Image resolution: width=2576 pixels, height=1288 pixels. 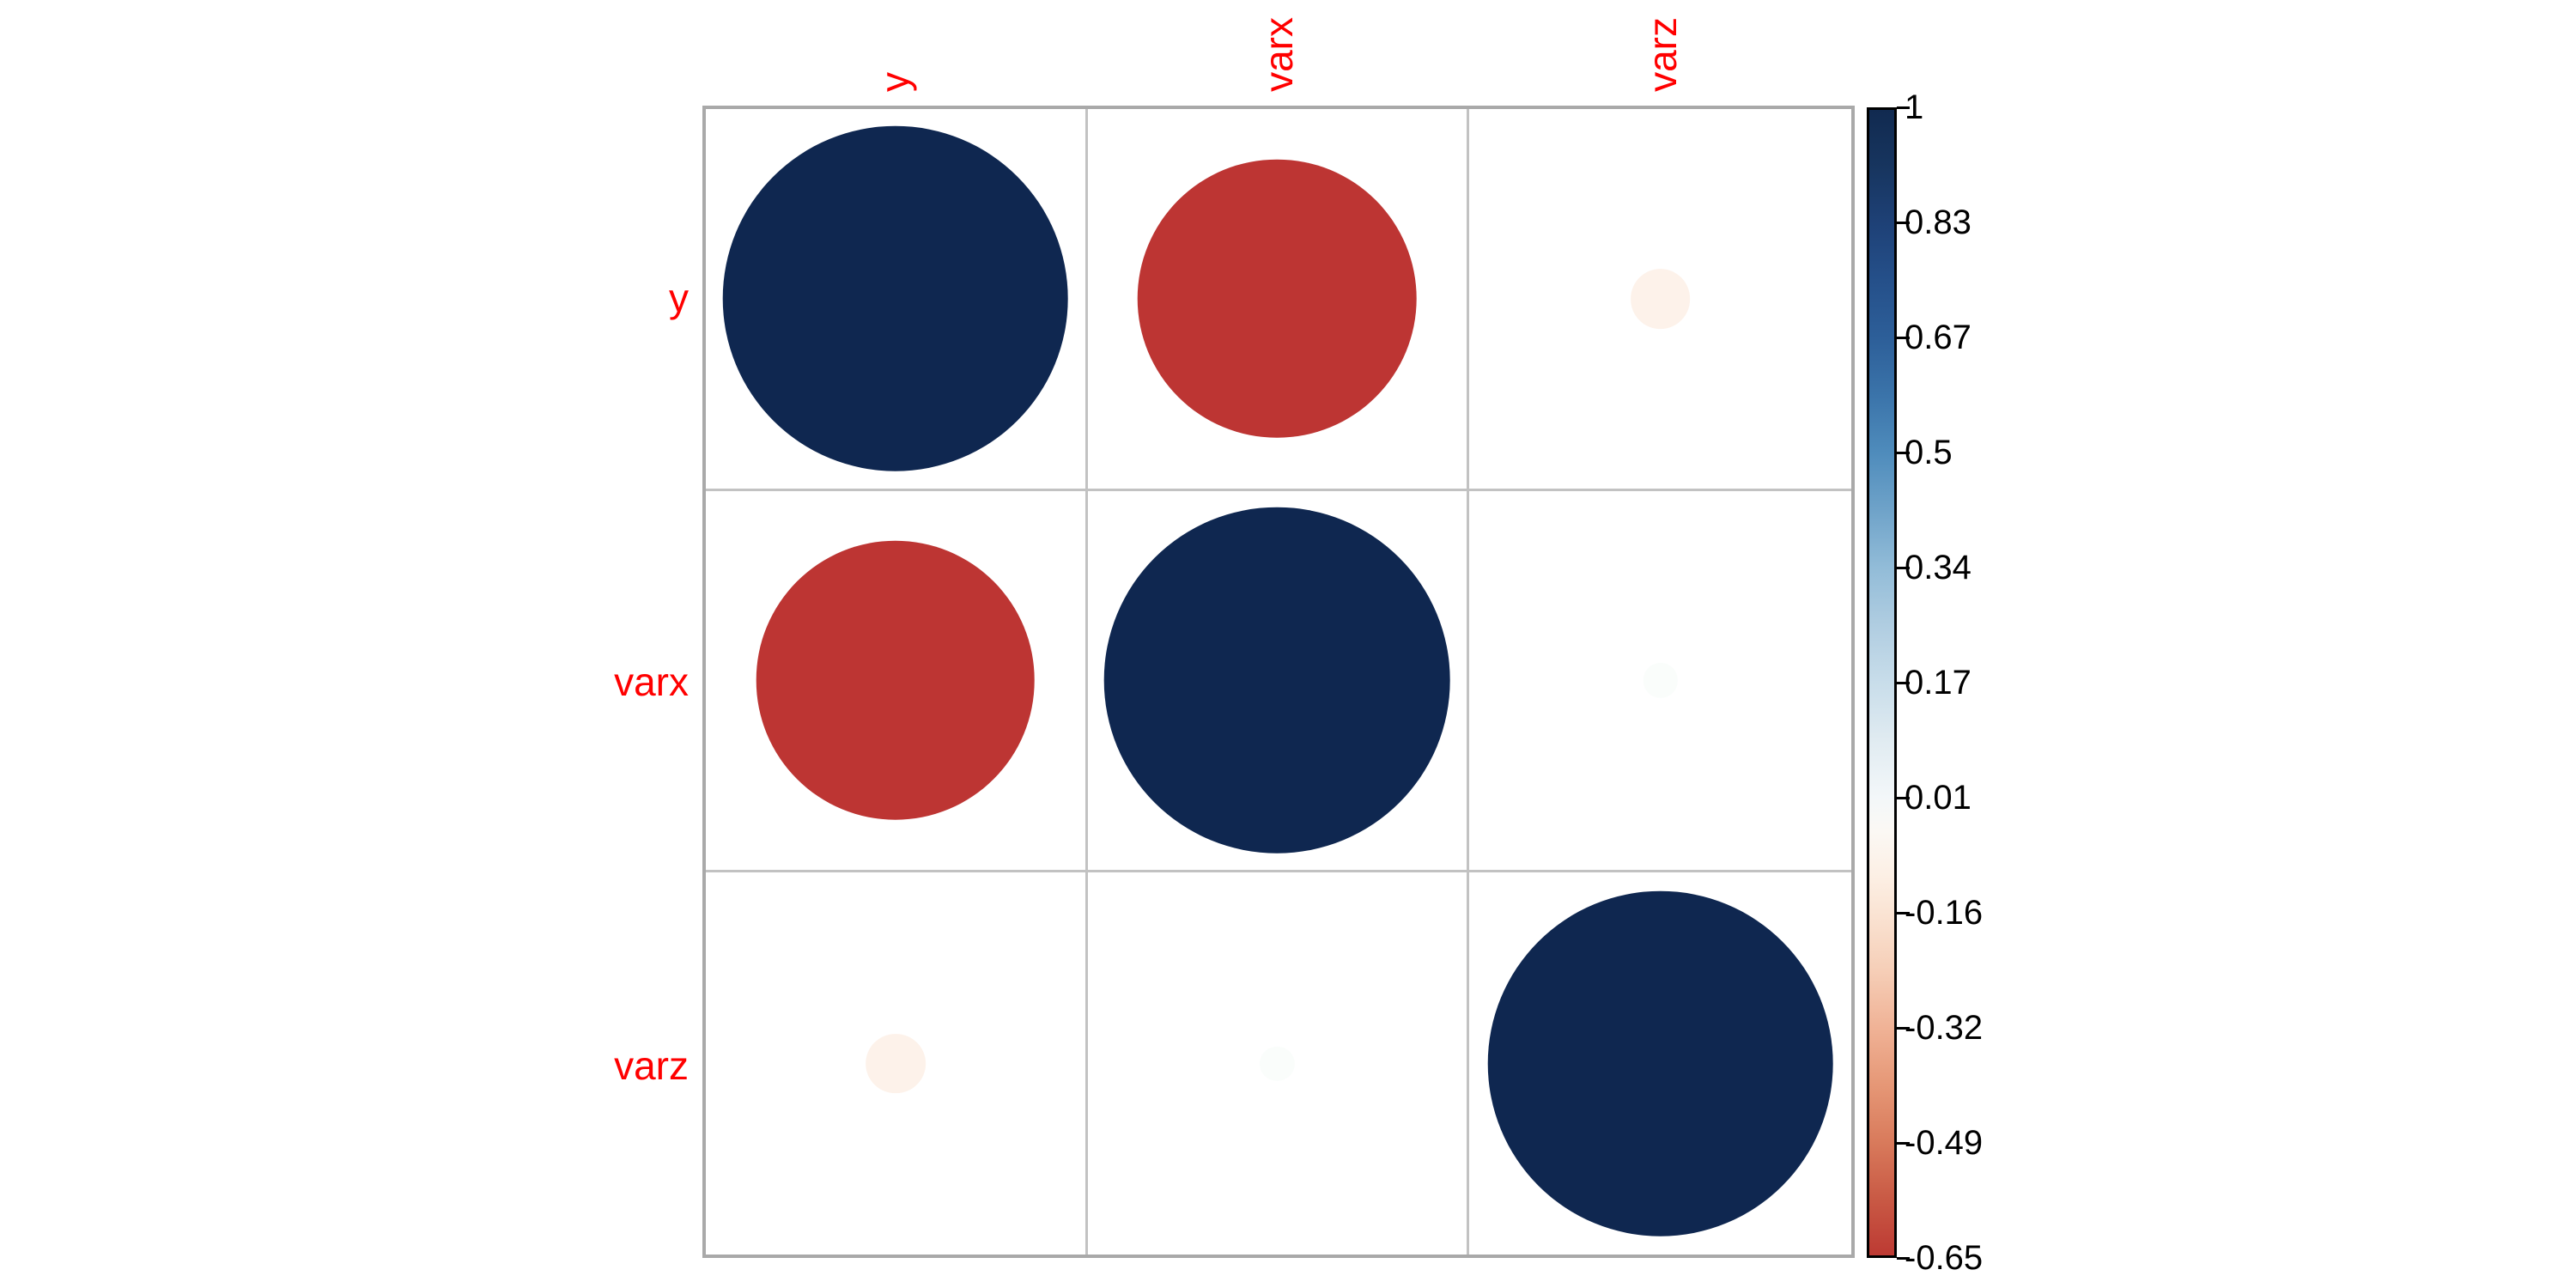 I want to click on correlation-circle-varz-y, so click(x=896, y=1063).